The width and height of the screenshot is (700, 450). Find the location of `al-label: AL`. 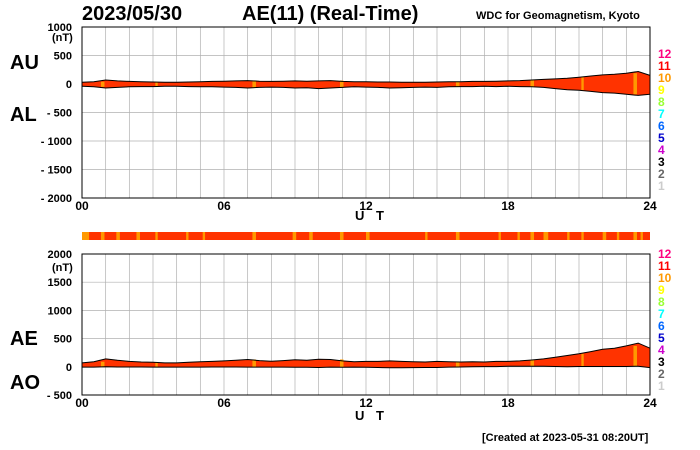

al-label: AL is located at coordinates (23, 115).